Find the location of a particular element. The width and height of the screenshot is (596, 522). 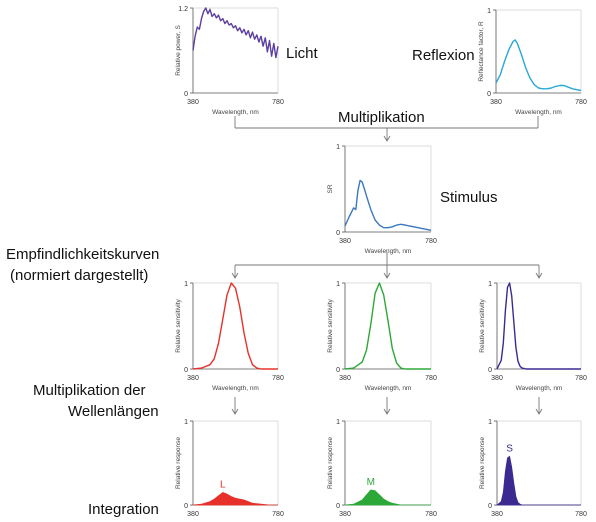

label-multiplication: Multiplikation is located at coordinates (381, 117).